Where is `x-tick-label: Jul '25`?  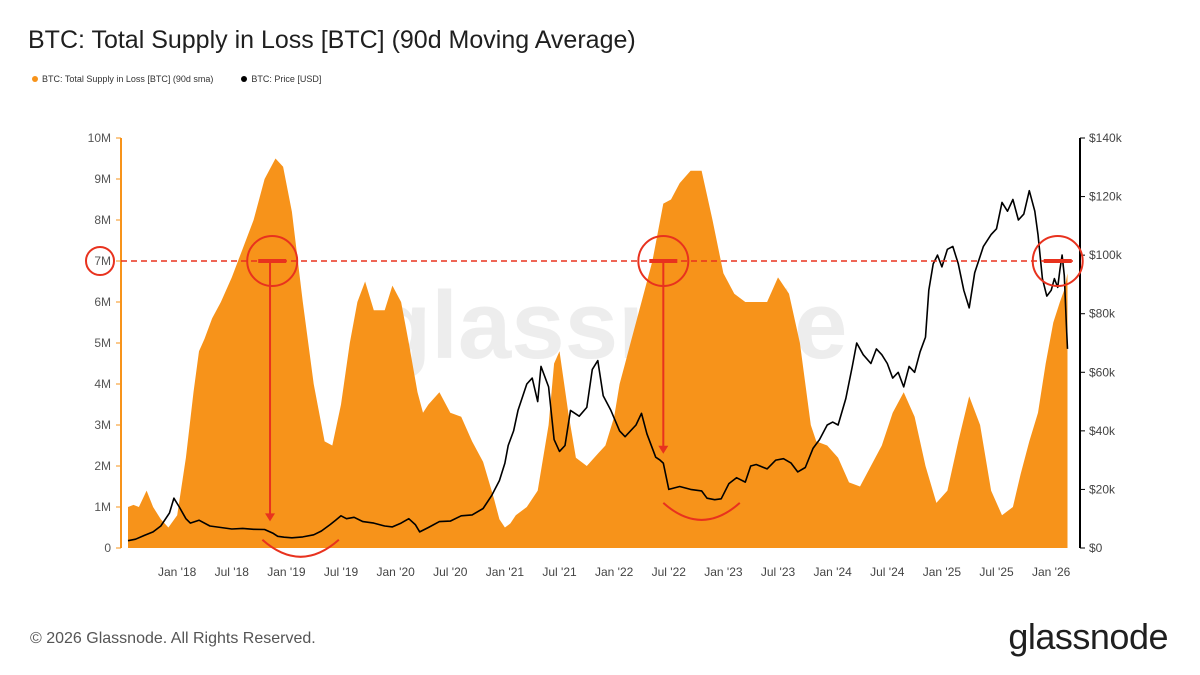
x-tick-label: Jul '25 is located at coordinates (996, 572).